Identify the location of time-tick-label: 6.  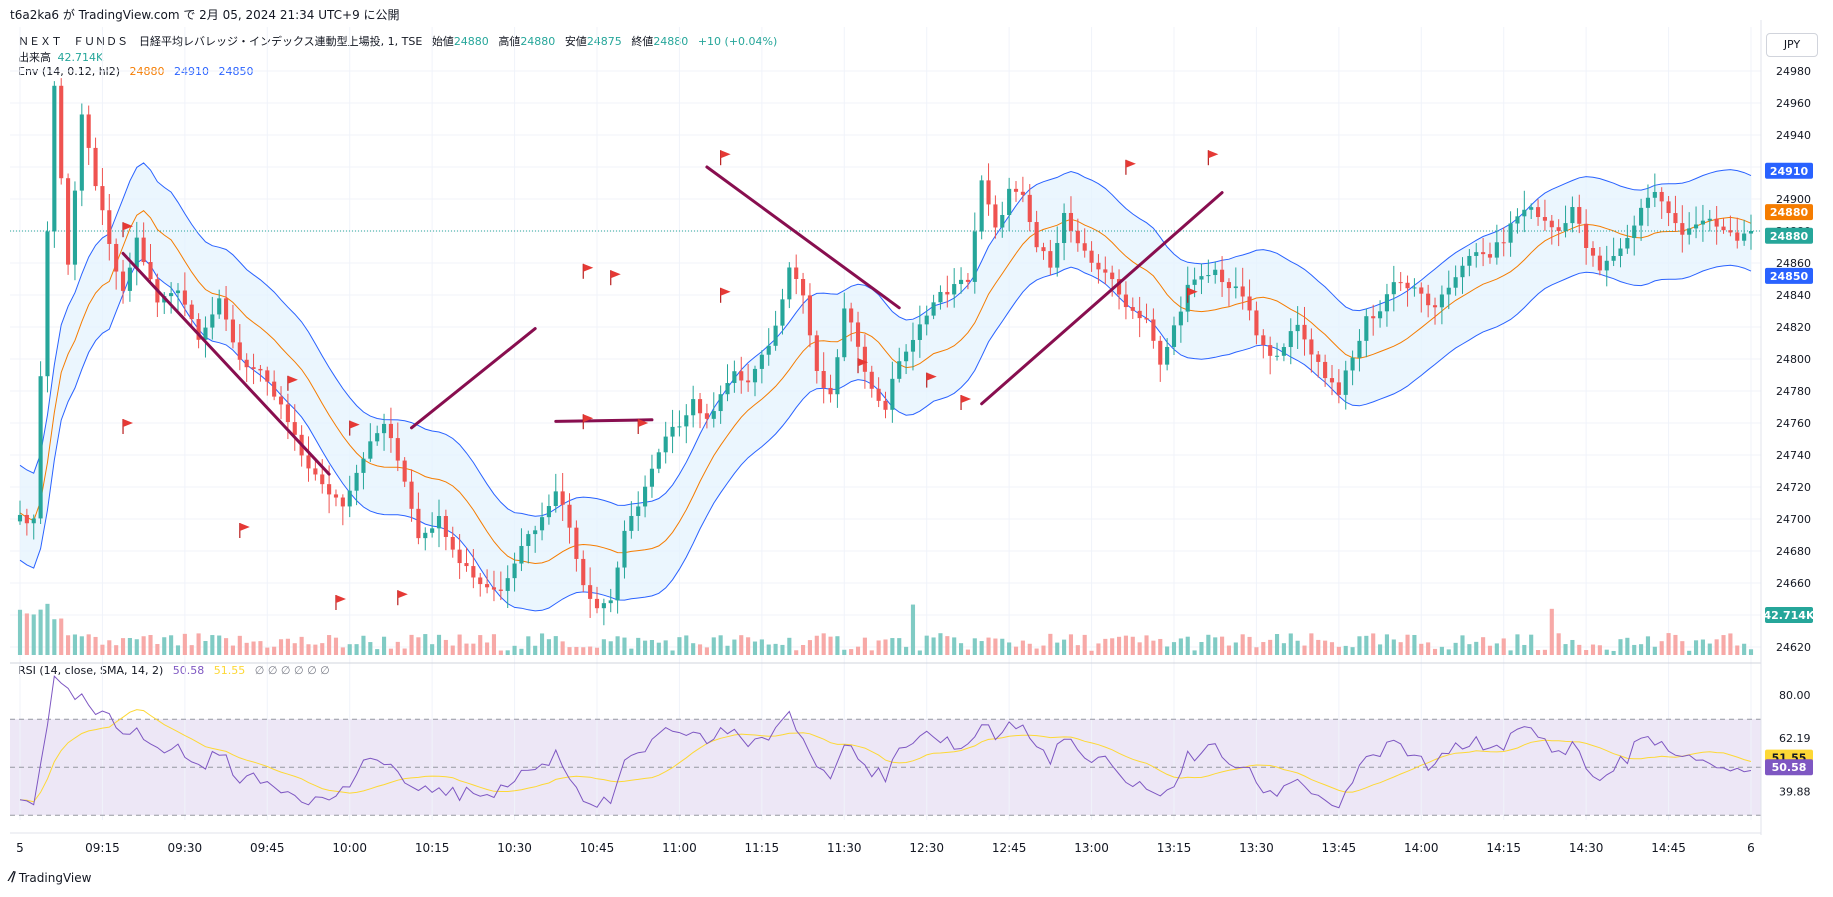
(1751, 848).